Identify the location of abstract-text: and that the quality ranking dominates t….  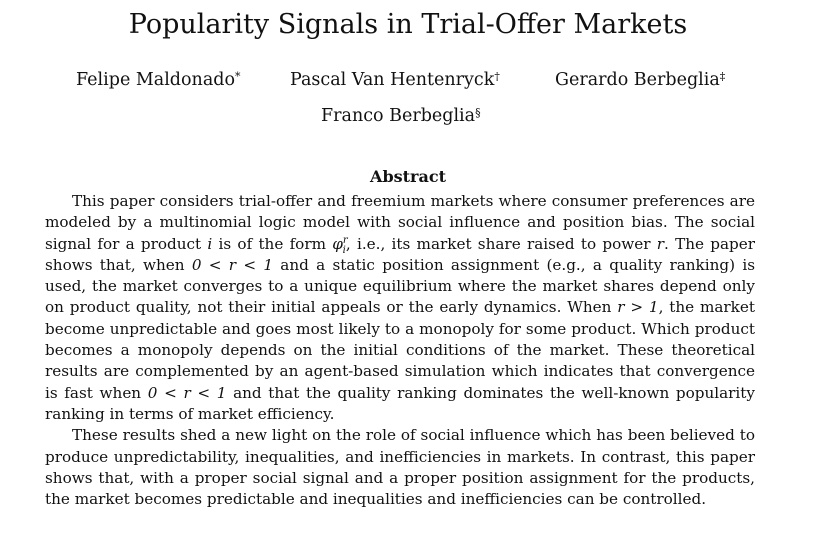
(400, 403).